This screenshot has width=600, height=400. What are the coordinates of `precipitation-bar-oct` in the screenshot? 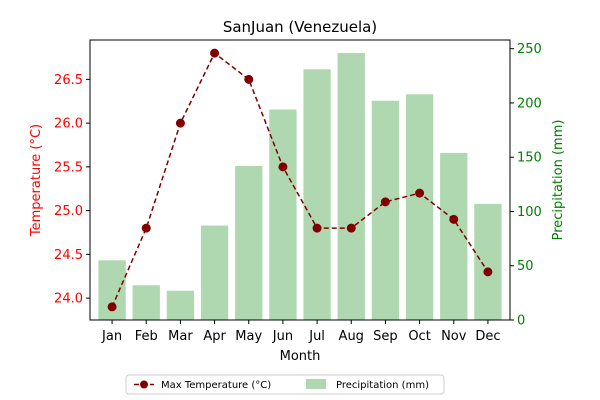 It's located at (419, 207).